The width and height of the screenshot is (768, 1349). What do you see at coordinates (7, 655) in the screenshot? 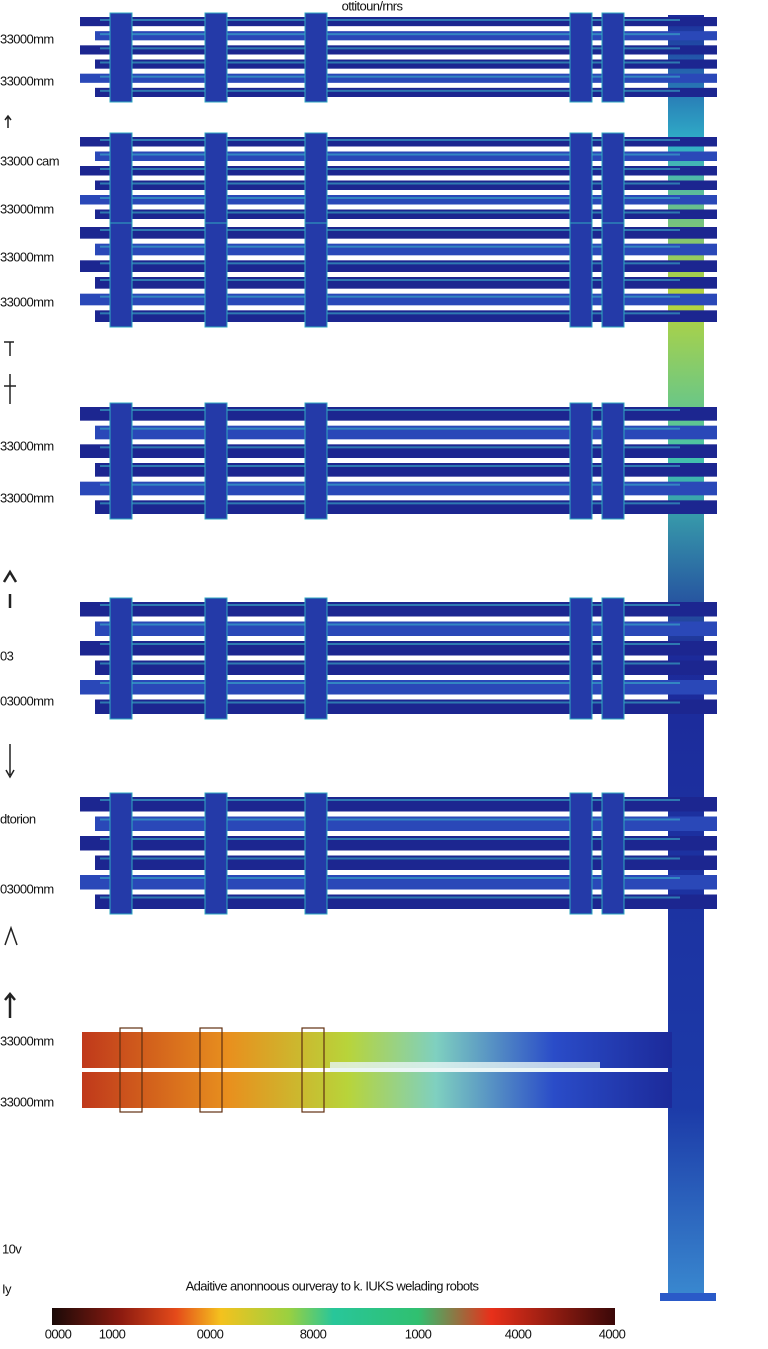
I see `label: 03` at bounding box center [7, 655].